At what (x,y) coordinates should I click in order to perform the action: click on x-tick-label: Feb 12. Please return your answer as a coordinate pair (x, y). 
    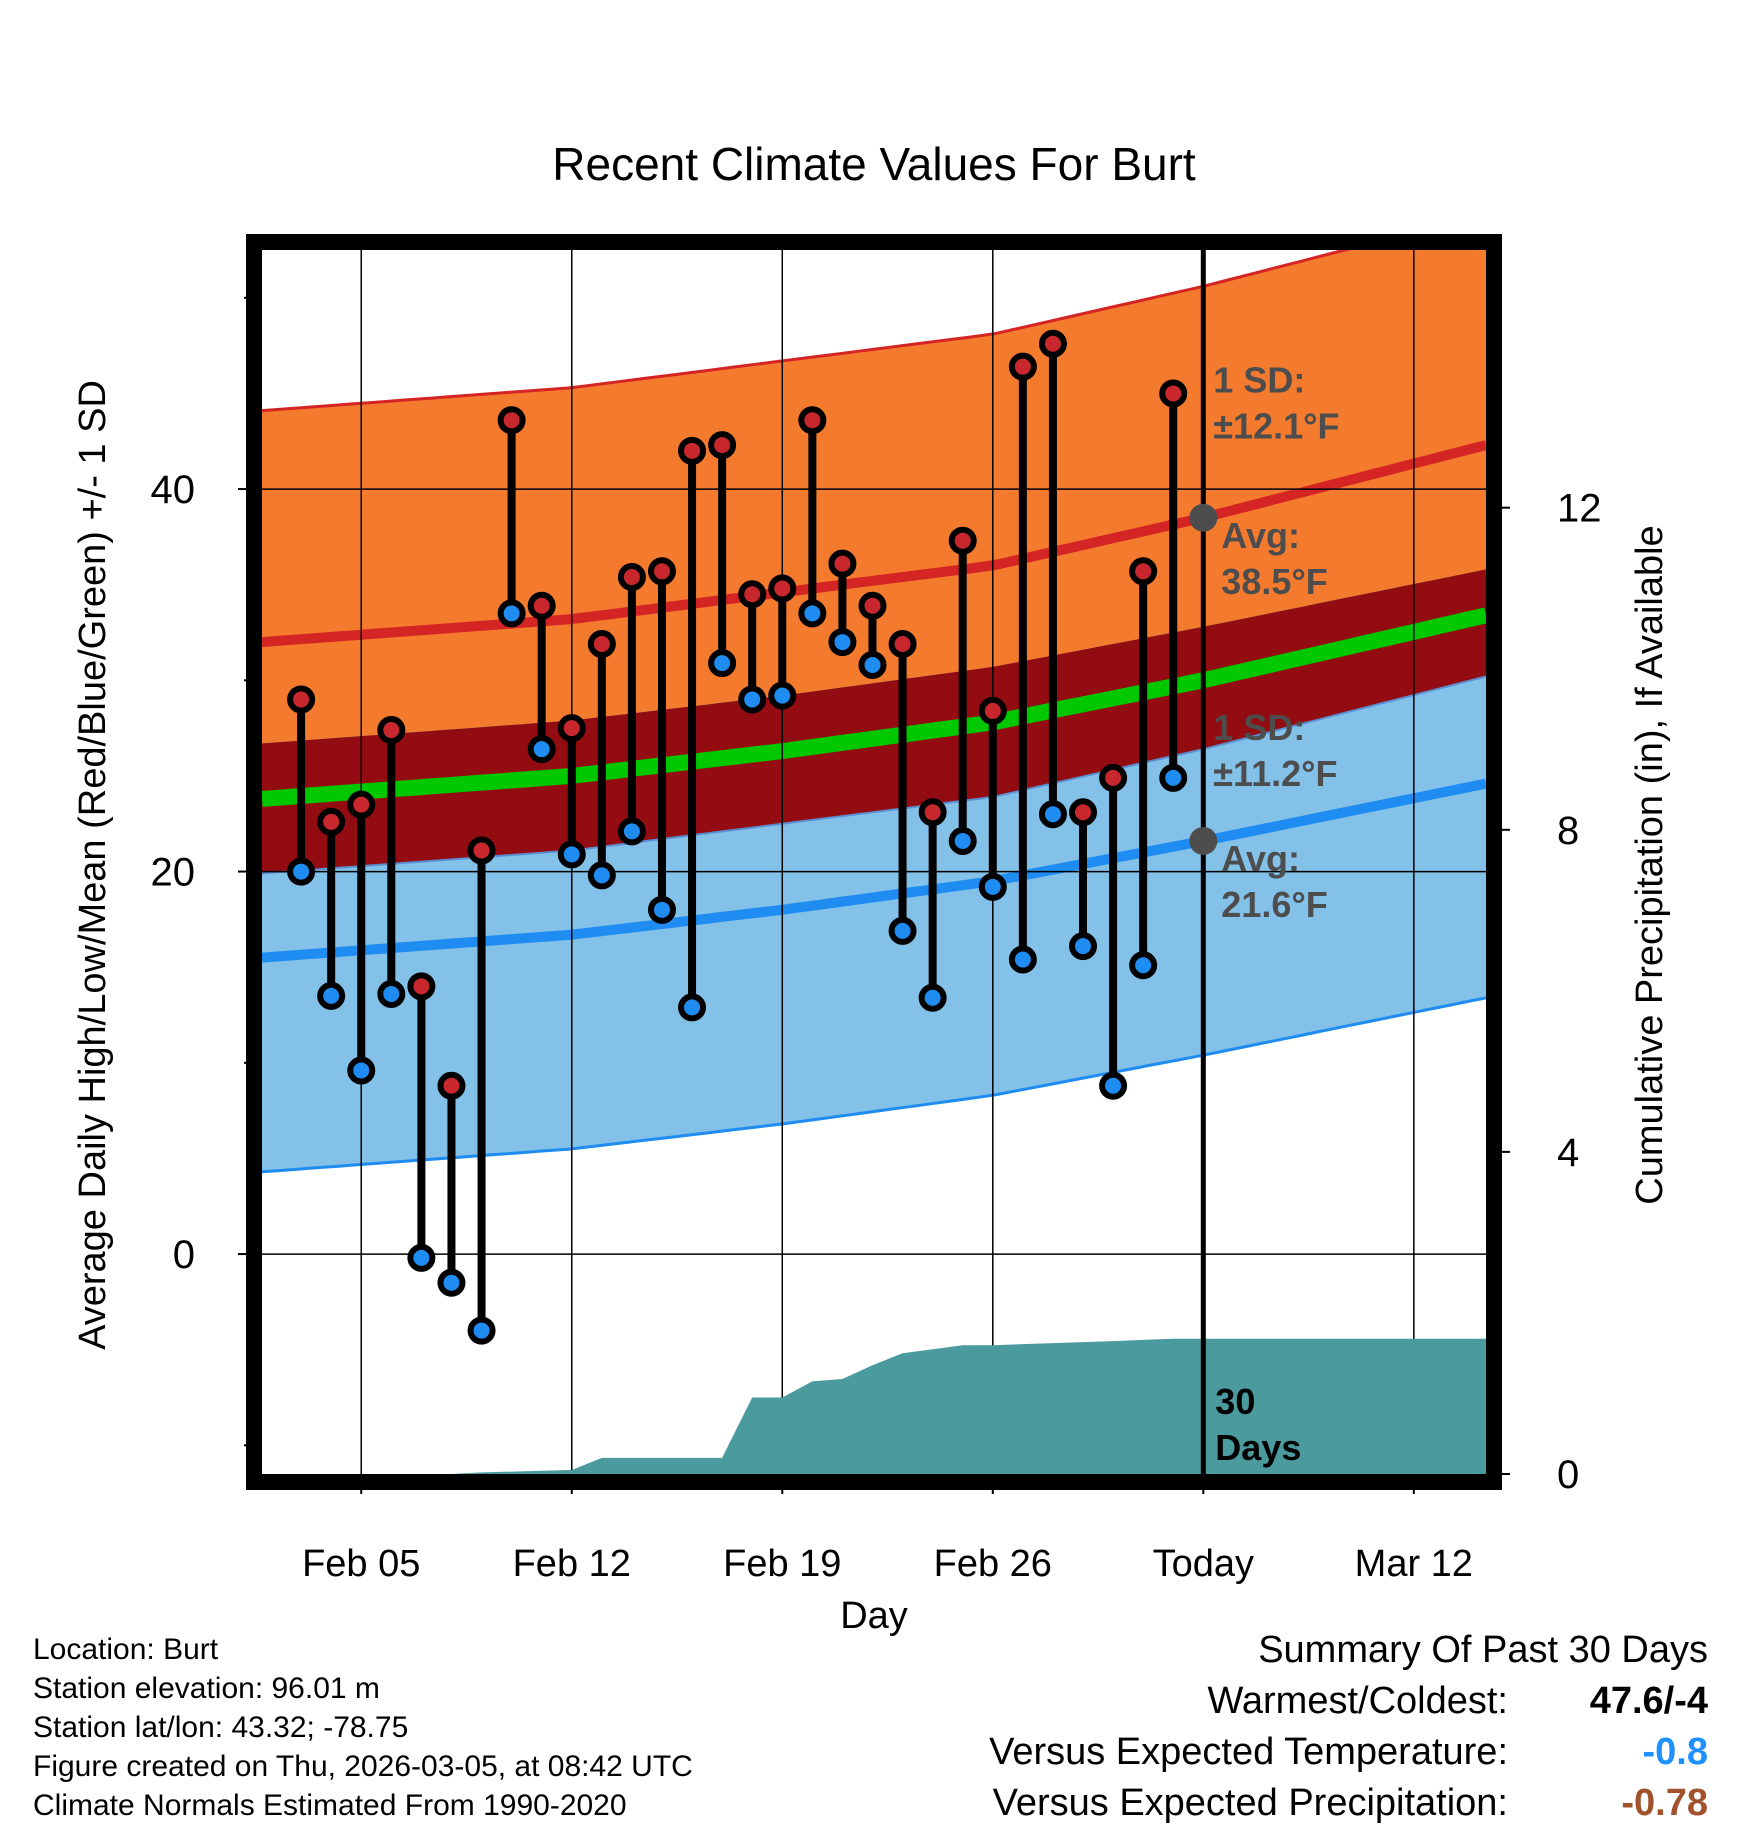
    Looking at the image, I should click on (572, 1564).